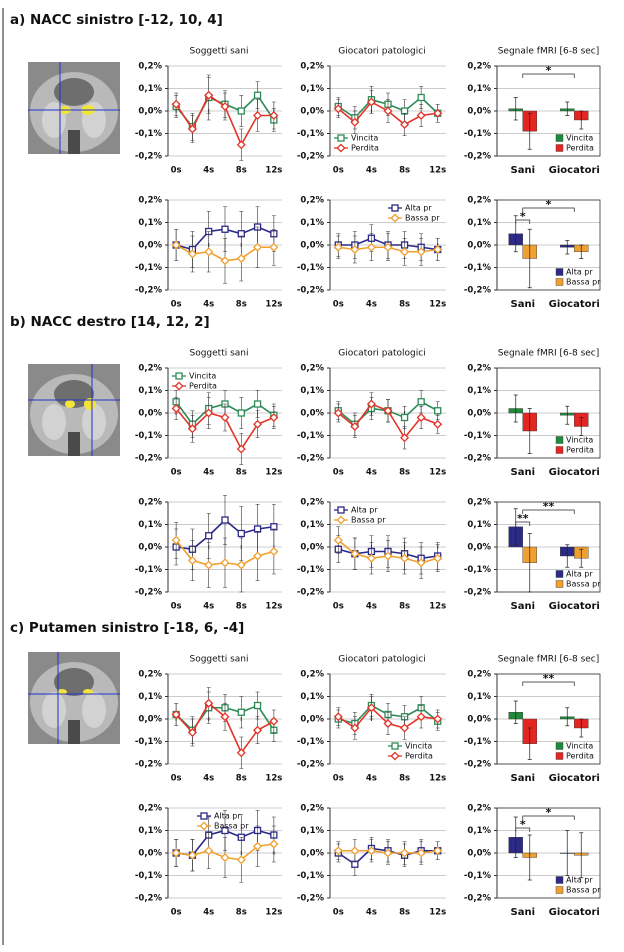 The image size is (624, 952). What do you see at coordinates (74, 410) in the screenshot?
I see `brain-image` at bounding box center [74, 410].